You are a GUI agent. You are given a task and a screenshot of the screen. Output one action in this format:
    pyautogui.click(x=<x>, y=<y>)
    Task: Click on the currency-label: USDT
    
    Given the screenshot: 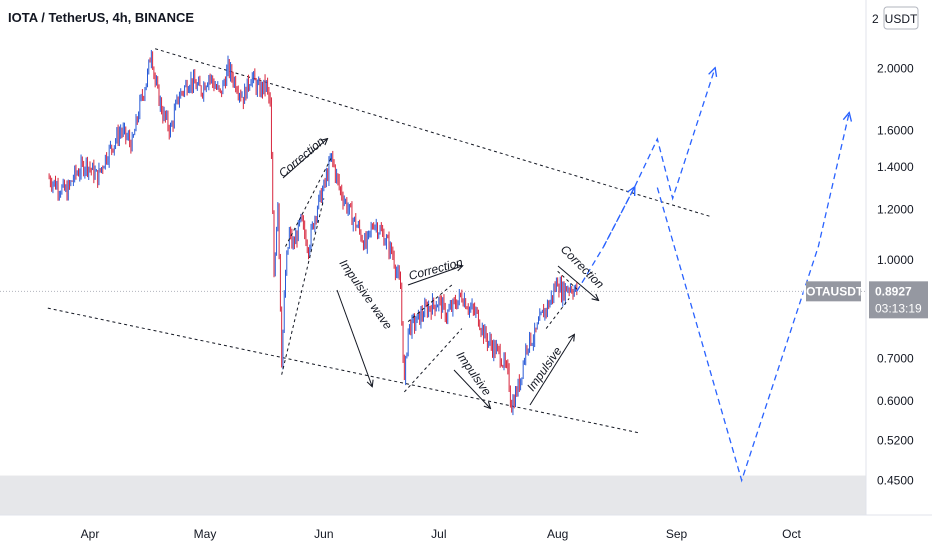 What is the action you would take?
    pyautogui.click(x=901, y=19)
    